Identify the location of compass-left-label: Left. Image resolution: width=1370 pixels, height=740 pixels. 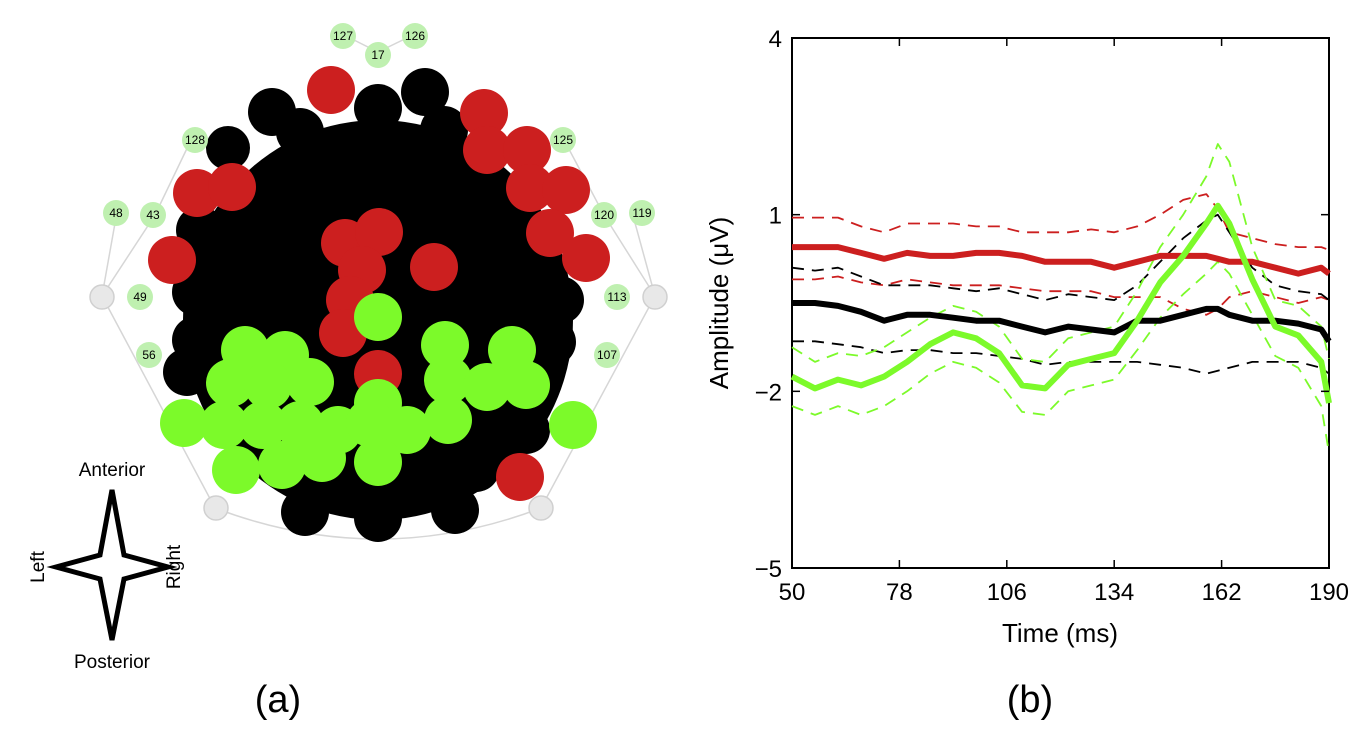
(38, 566).